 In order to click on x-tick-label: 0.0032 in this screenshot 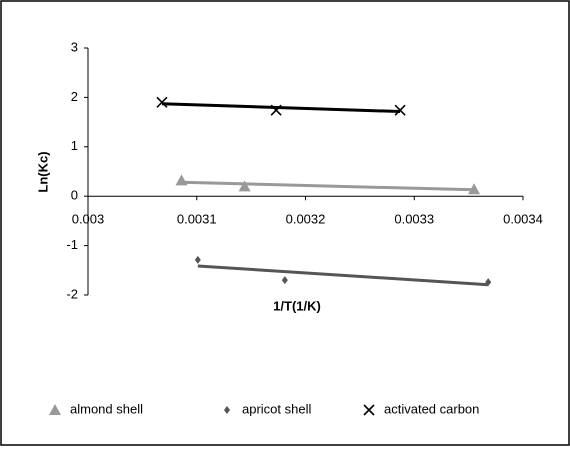, I will do `click(306, 219)`.